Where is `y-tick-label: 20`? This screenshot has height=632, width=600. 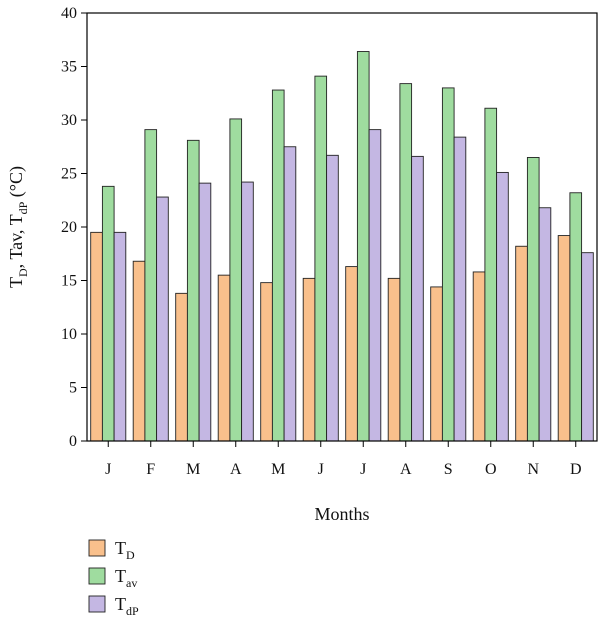
y-tick-label: 20 is located at coordinates (69, 227).